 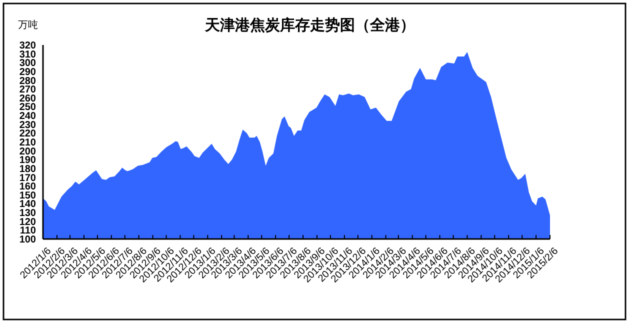 What do you see at coordinates (27, 204) in the screenshot?
I see `y-tick-label: 140` at bounding box center [27, 204].